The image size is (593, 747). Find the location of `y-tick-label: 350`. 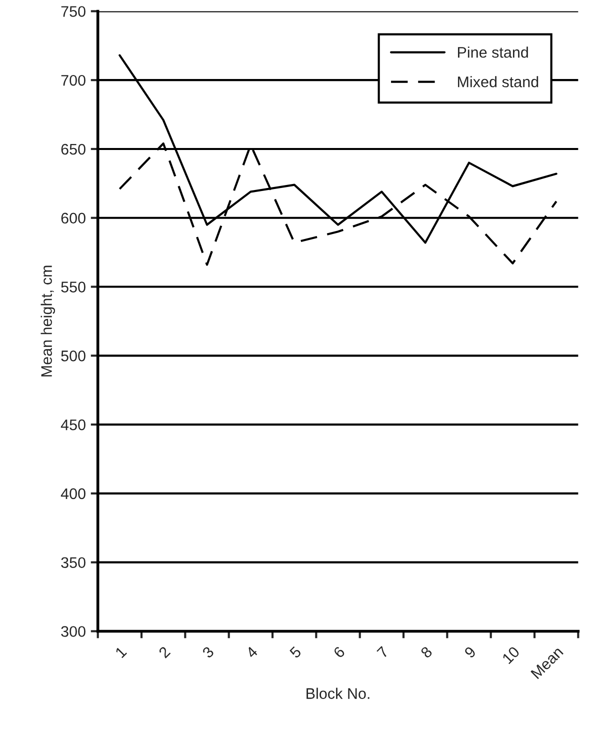

y-tick-label: 350 is located at coordinates (73, 562).